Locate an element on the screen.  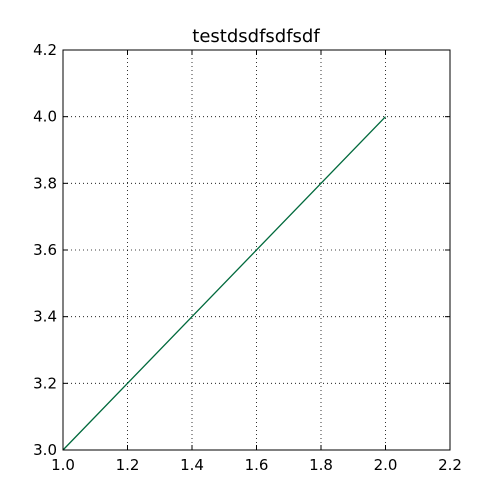
x-tick-label: 1.8 is located at coordinates (321, 465).